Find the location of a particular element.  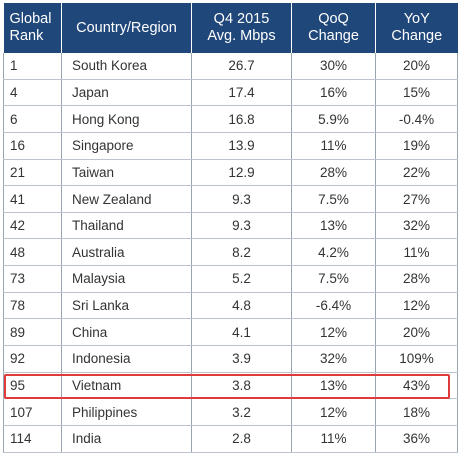

rank-cell: 95 is located at coordinates (32, 386).